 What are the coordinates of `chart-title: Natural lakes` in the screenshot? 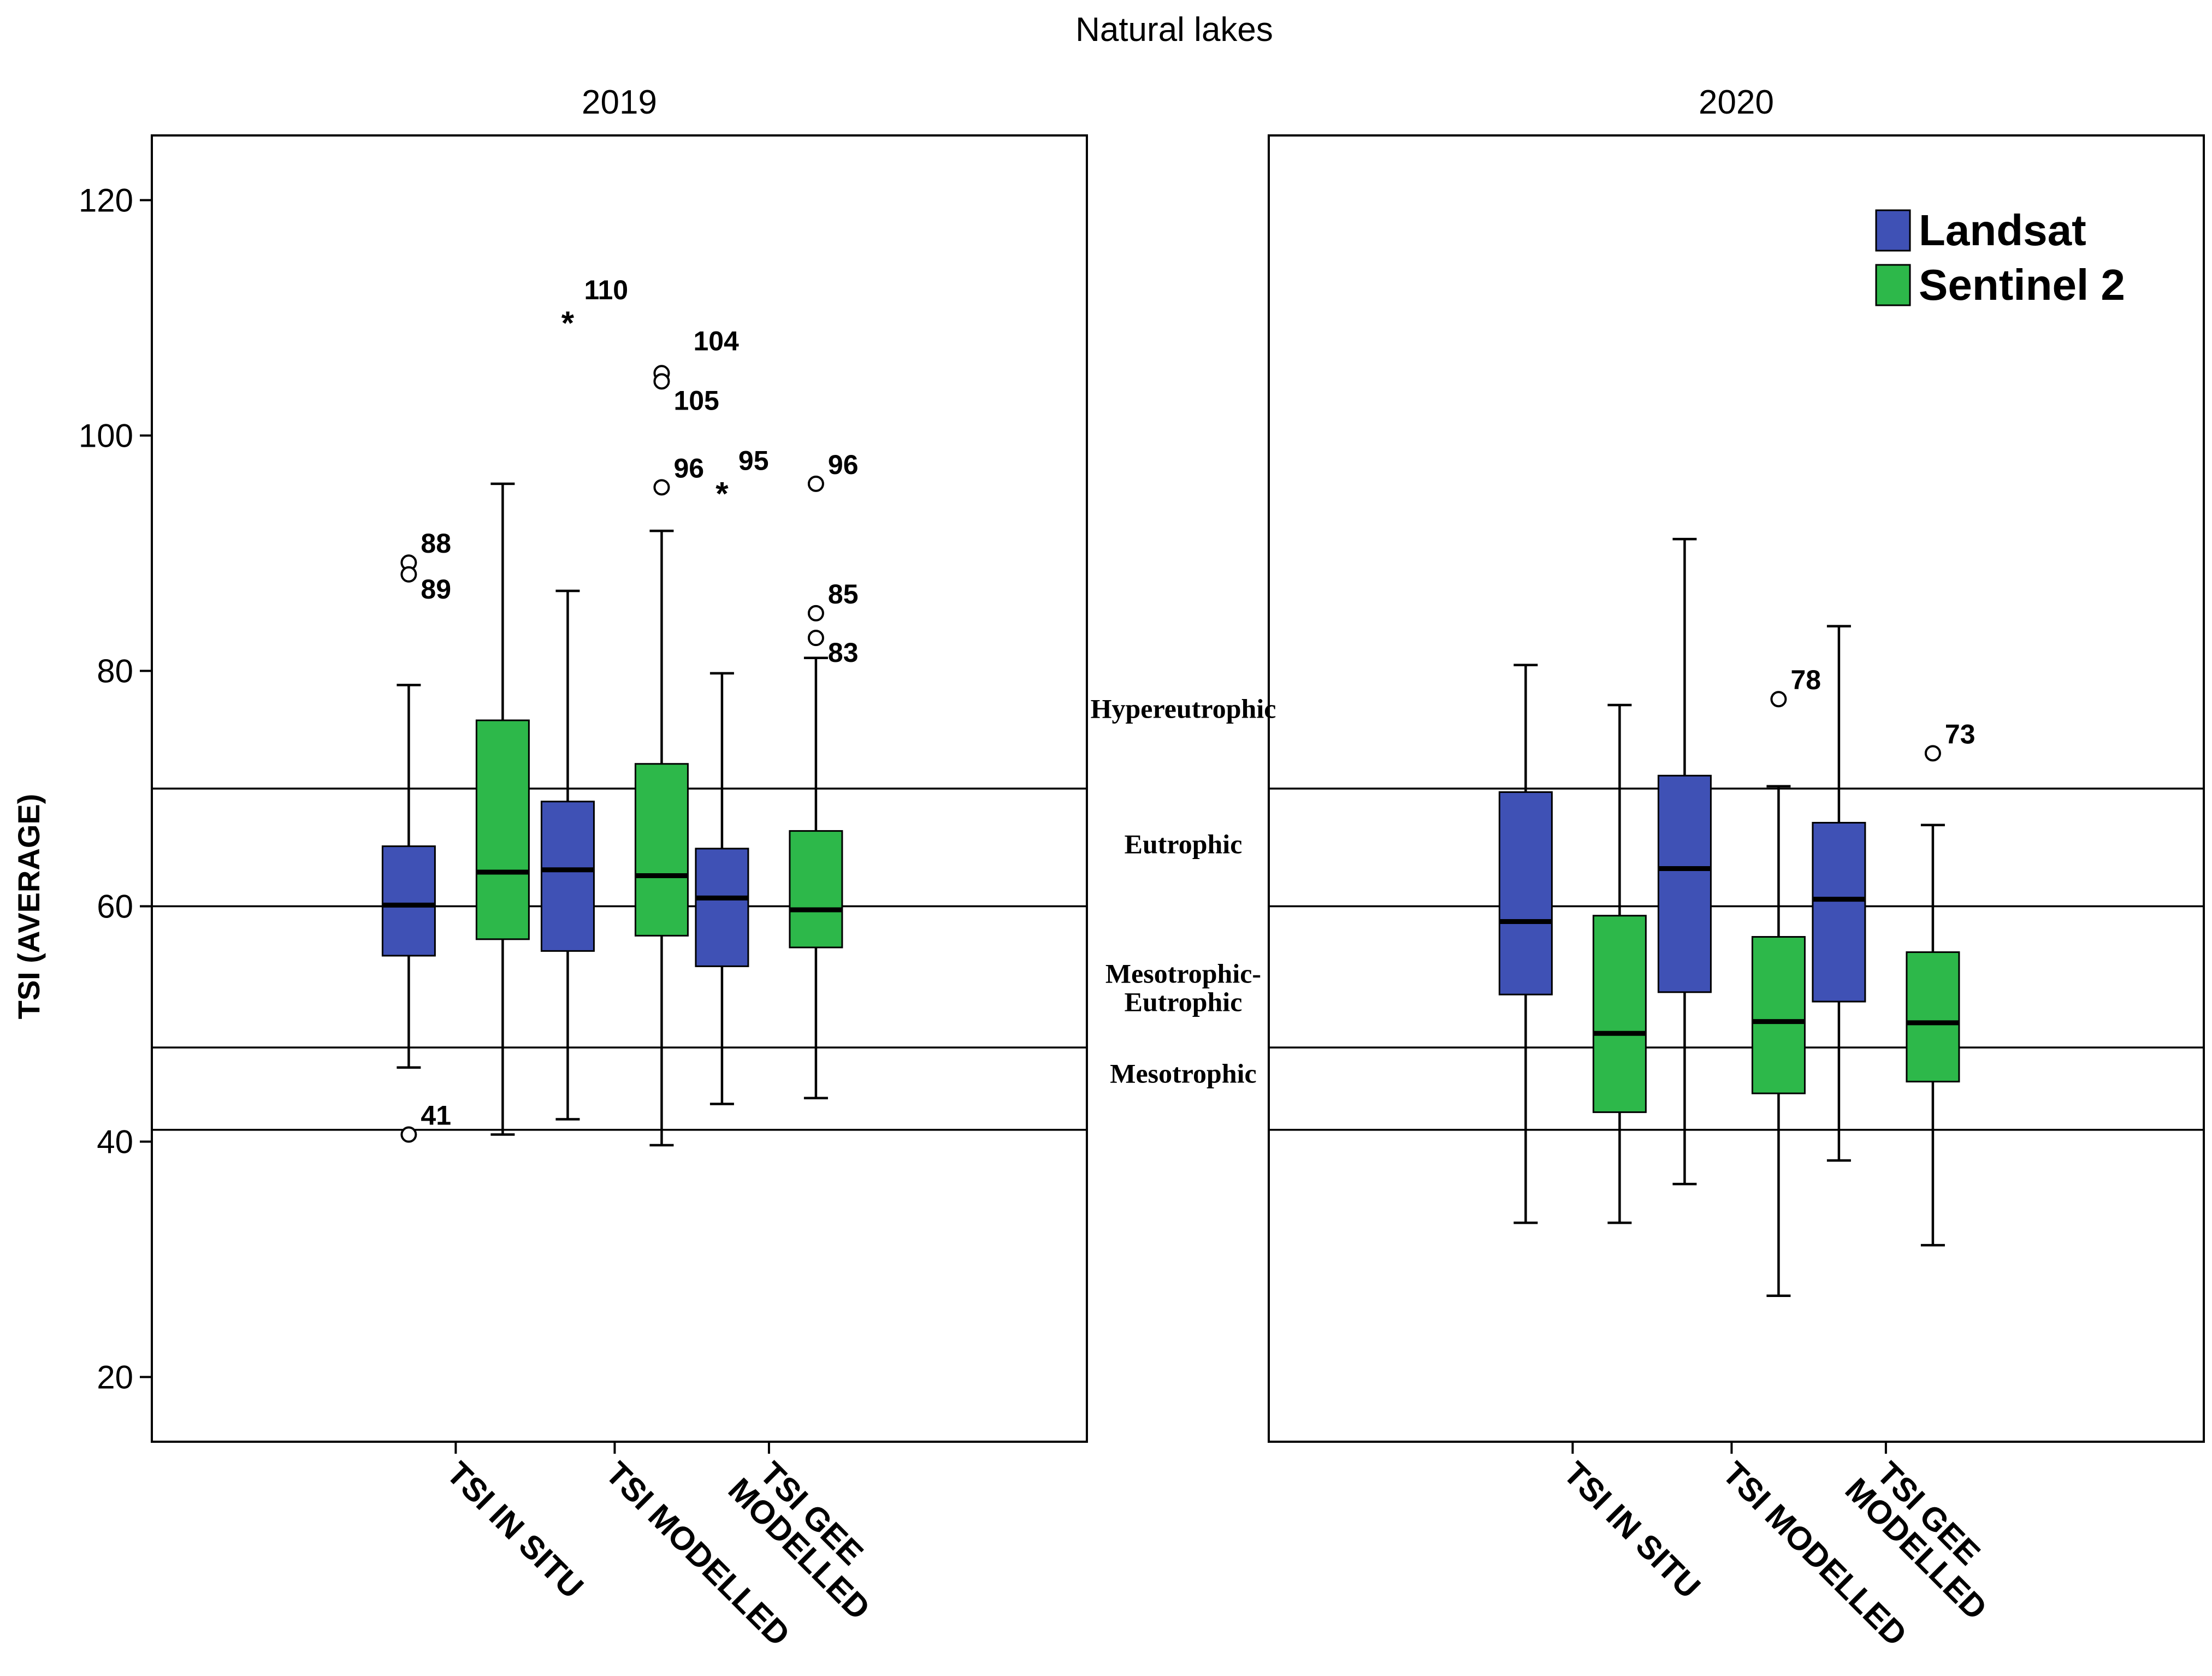 It's located at (1174, 30).